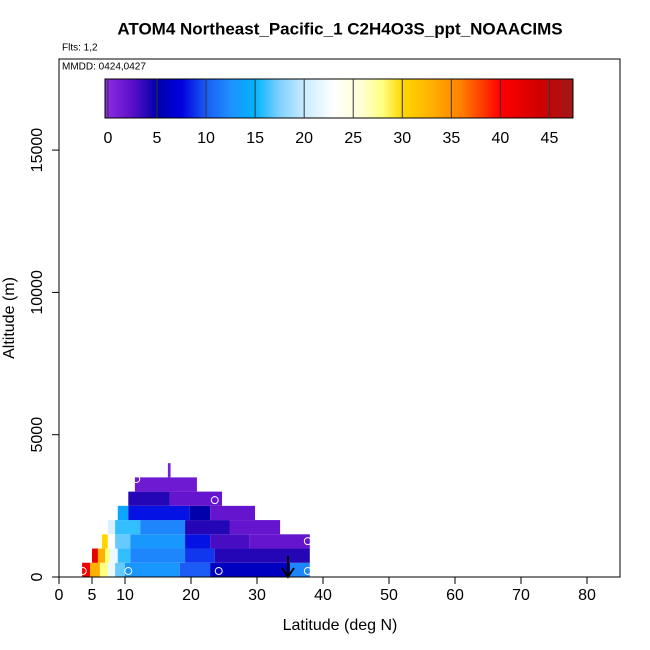 Image resolution: width=650 pixels, height=650 pixels. What do you see at coordinates (353, 138) in the screenshot?
I see `colorbar-tick-label: 25` at bounding box center [353, 138].